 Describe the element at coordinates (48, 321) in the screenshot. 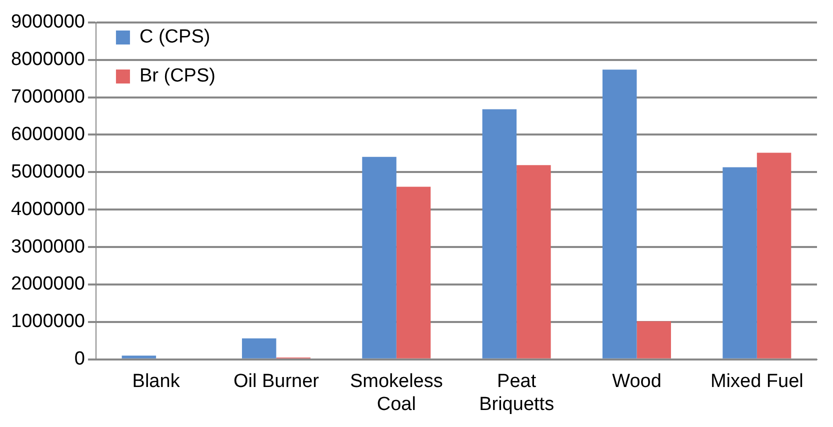

I see `y-tick-label: 1000000` at that location.